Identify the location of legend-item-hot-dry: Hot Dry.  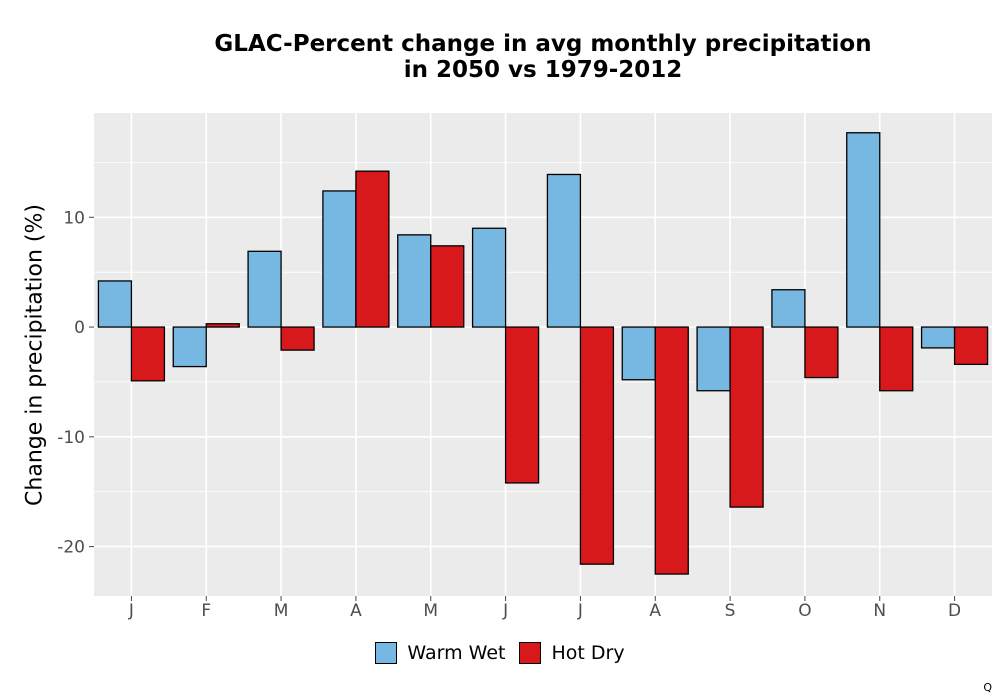
(572, 653).